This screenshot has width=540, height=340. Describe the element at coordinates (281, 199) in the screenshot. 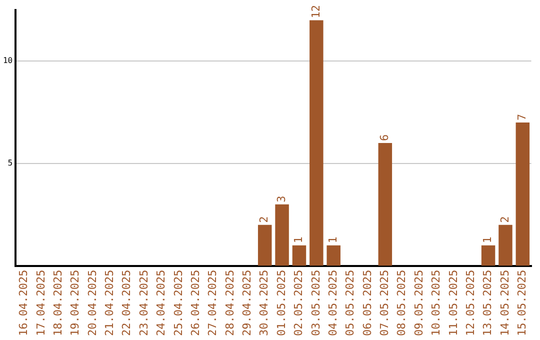

I see `data-label: 3` at that location.